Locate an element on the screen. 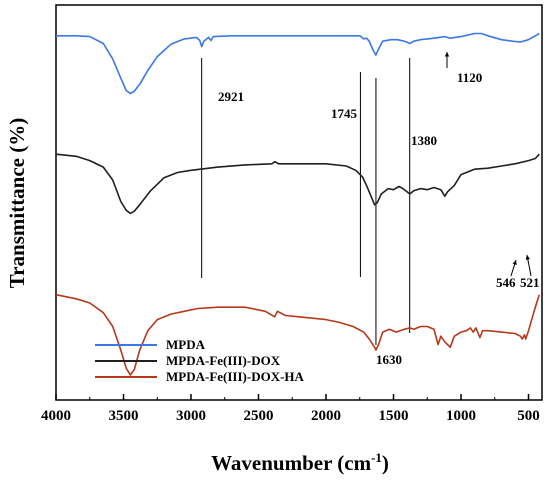 The width and height of the screenshot is (550, 480). arrow-1120-head is located at coordinates (447, 54).